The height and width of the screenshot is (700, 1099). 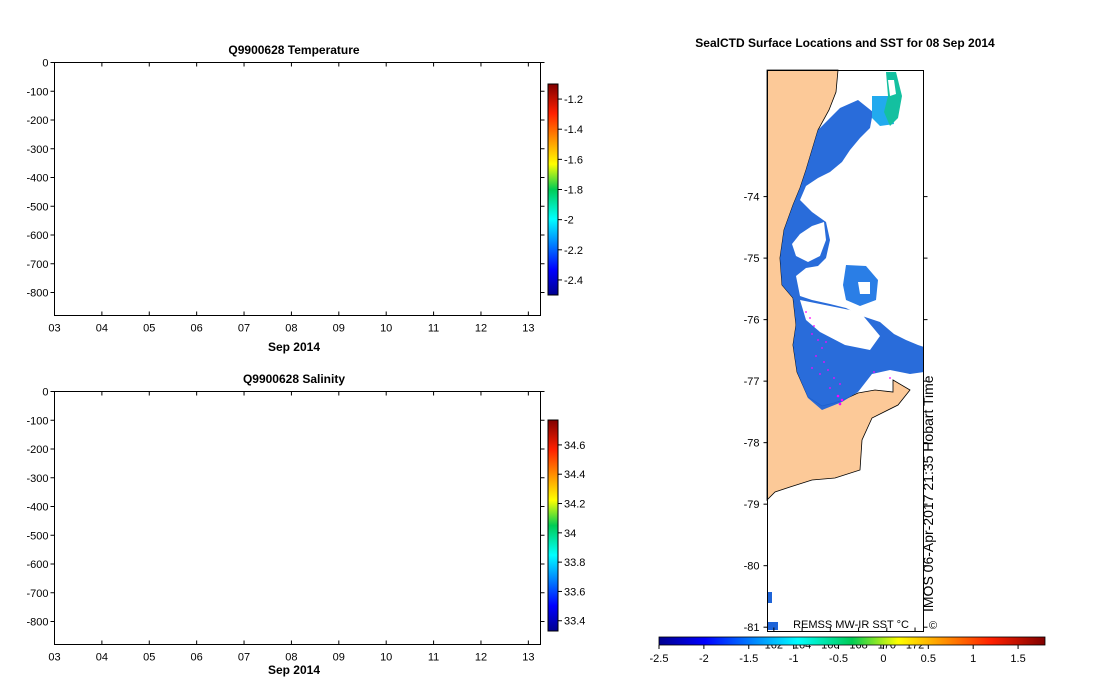 I want to click on lat-tick-label: -80, so click(x=752, y=567).